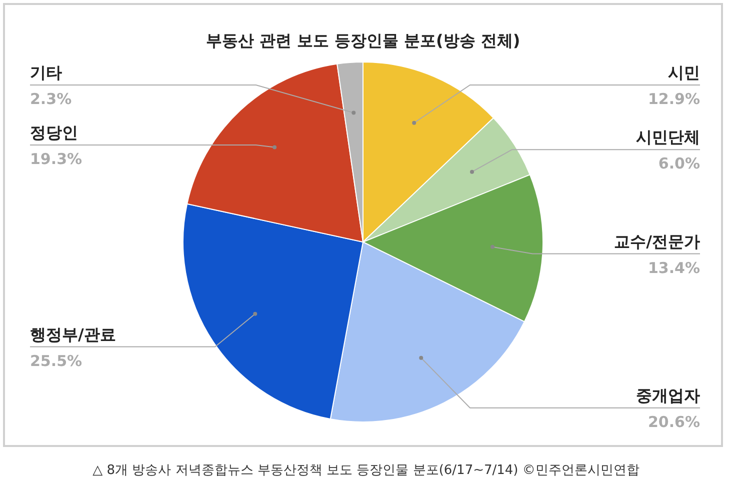  I want to click on chart-title: 부동산 관련 보도 등장인물 분포(방송 전체), so click(363, 40).